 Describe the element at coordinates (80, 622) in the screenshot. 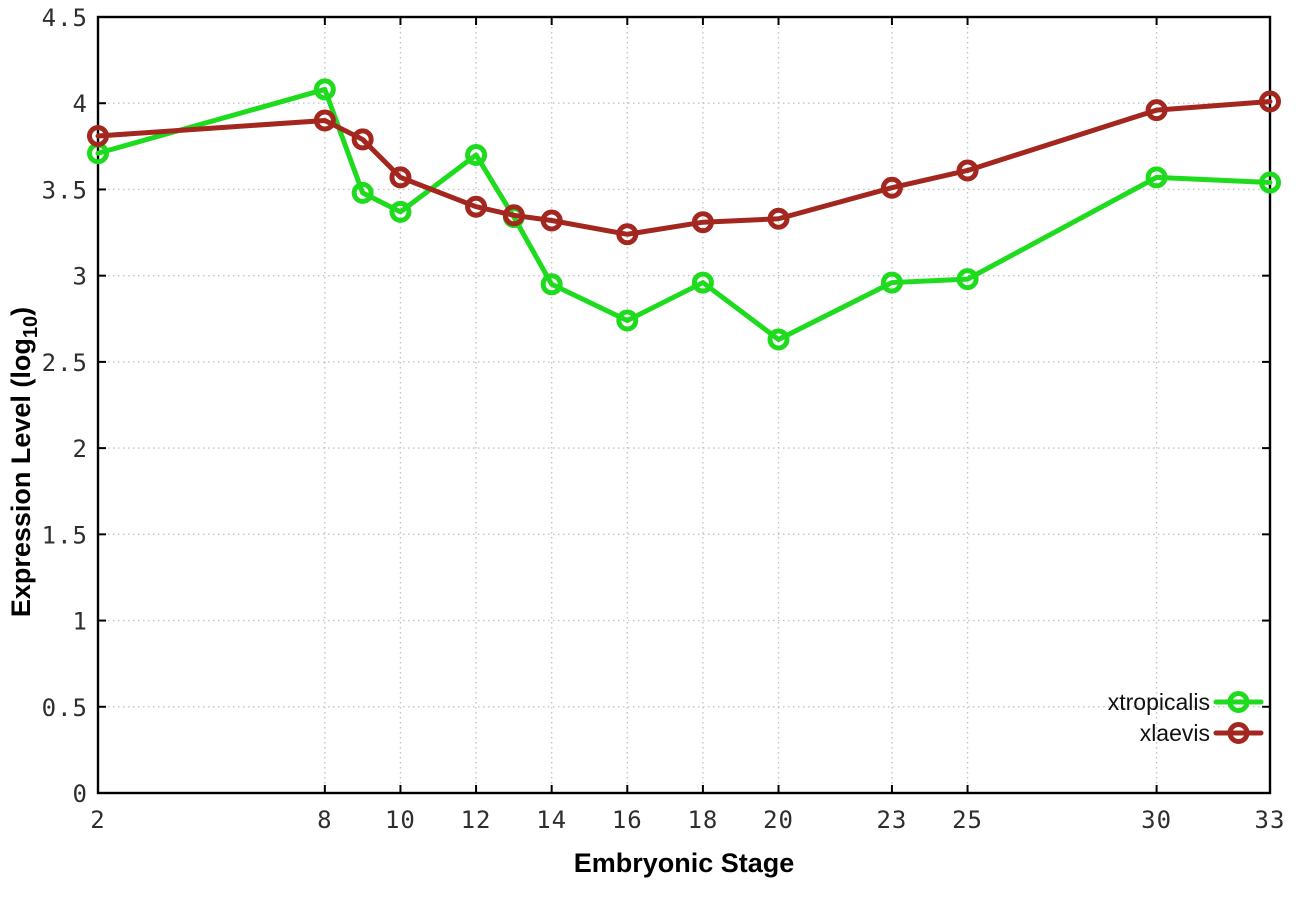

I see `y-tick-label-1: 1` at that location.